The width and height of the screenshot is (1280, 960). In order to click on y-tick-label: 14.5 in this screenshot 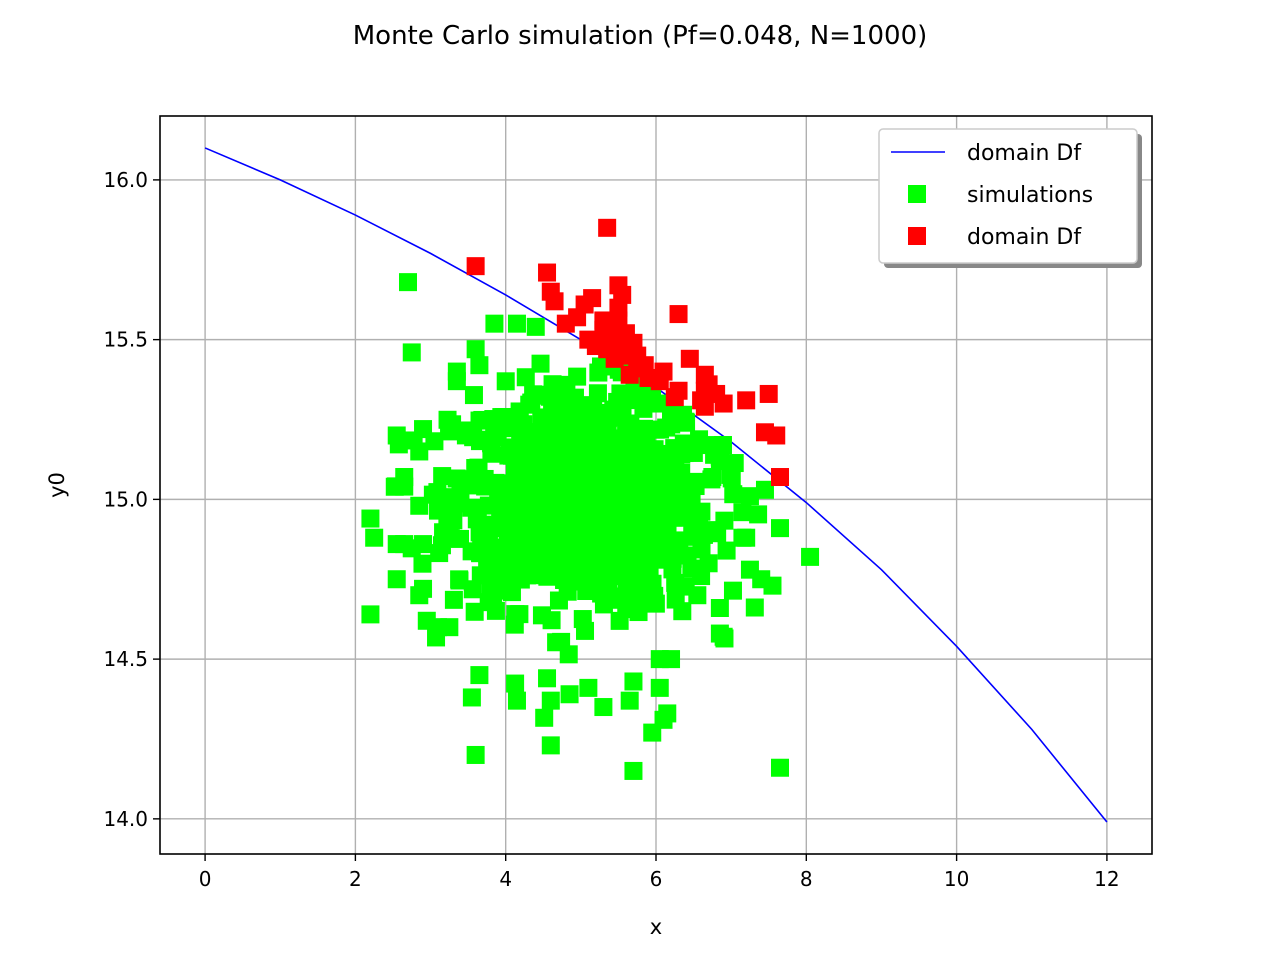, I will do `click(125, 659)`.